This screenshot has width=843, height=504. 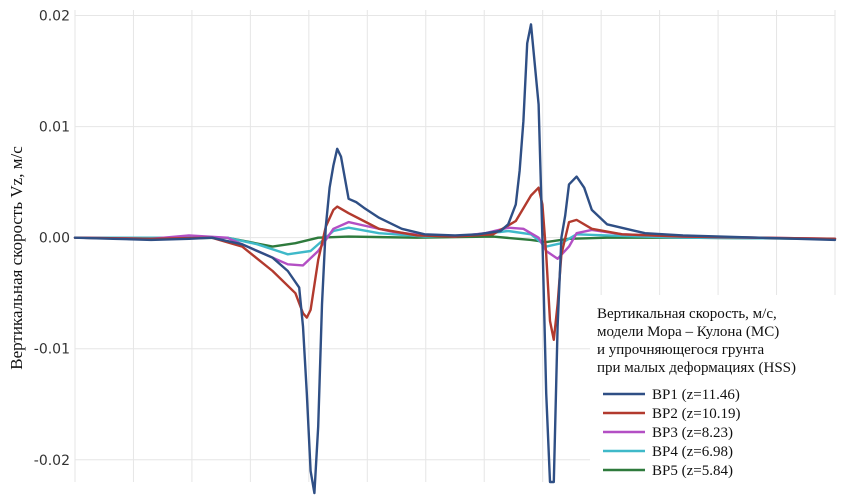 I want to click on y-axis-label: Вертикальная скорость Vz, м/с, so click(x=16, y=258).